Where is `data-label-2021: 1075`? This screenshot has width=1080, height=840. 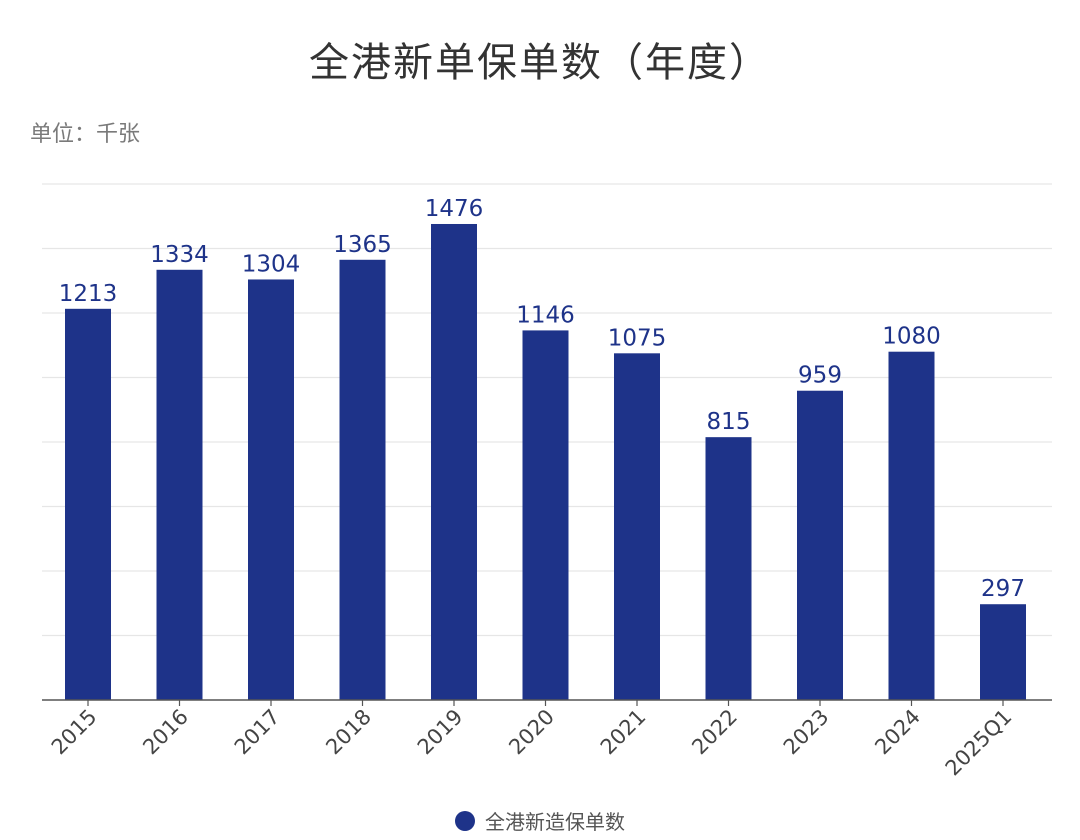 data-label-2021: 1075 is located at coordinates (637, 338).